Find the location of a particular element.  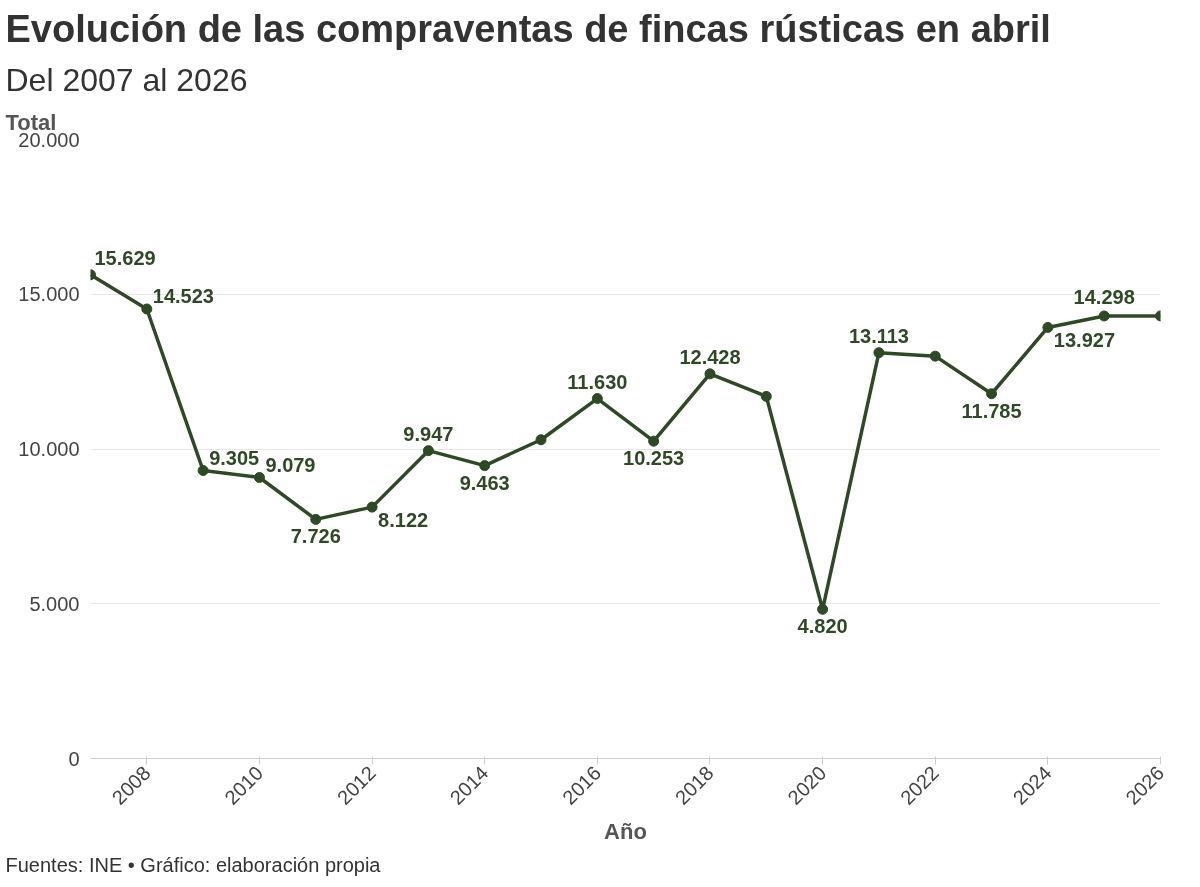

y-tick-label: 0 is located at coordinates (74, 758).